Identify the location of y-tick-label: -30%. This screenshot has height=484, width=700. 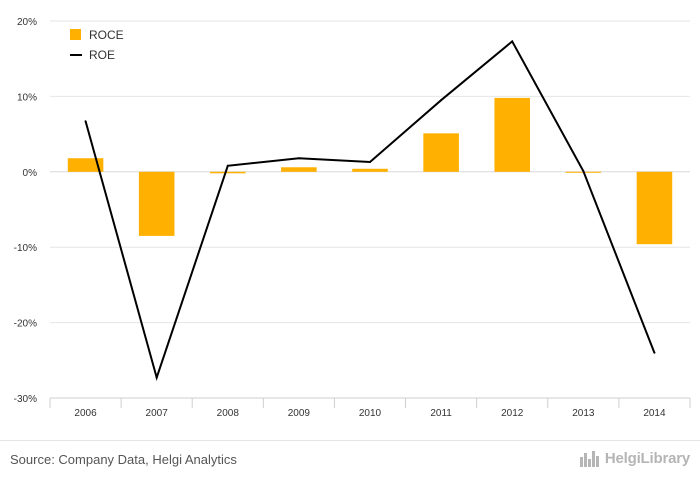
(25, 399).